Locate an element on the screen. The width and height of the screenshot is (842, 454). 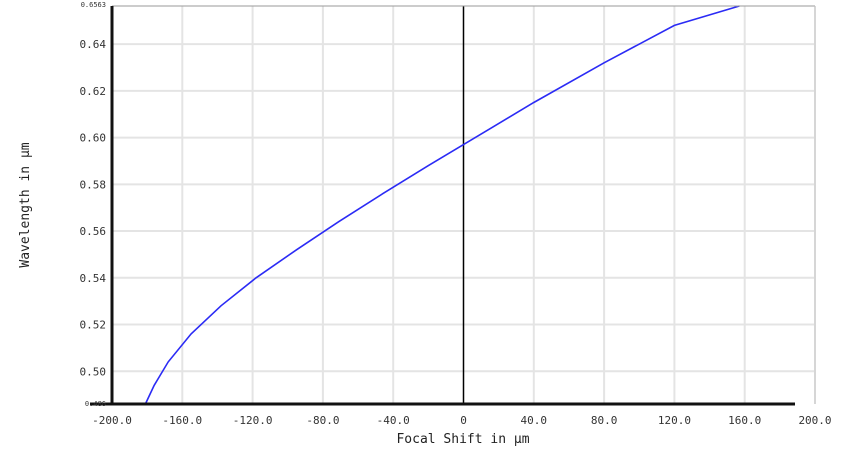
x-tick-label: 0 is located at coordinates (463, 420).